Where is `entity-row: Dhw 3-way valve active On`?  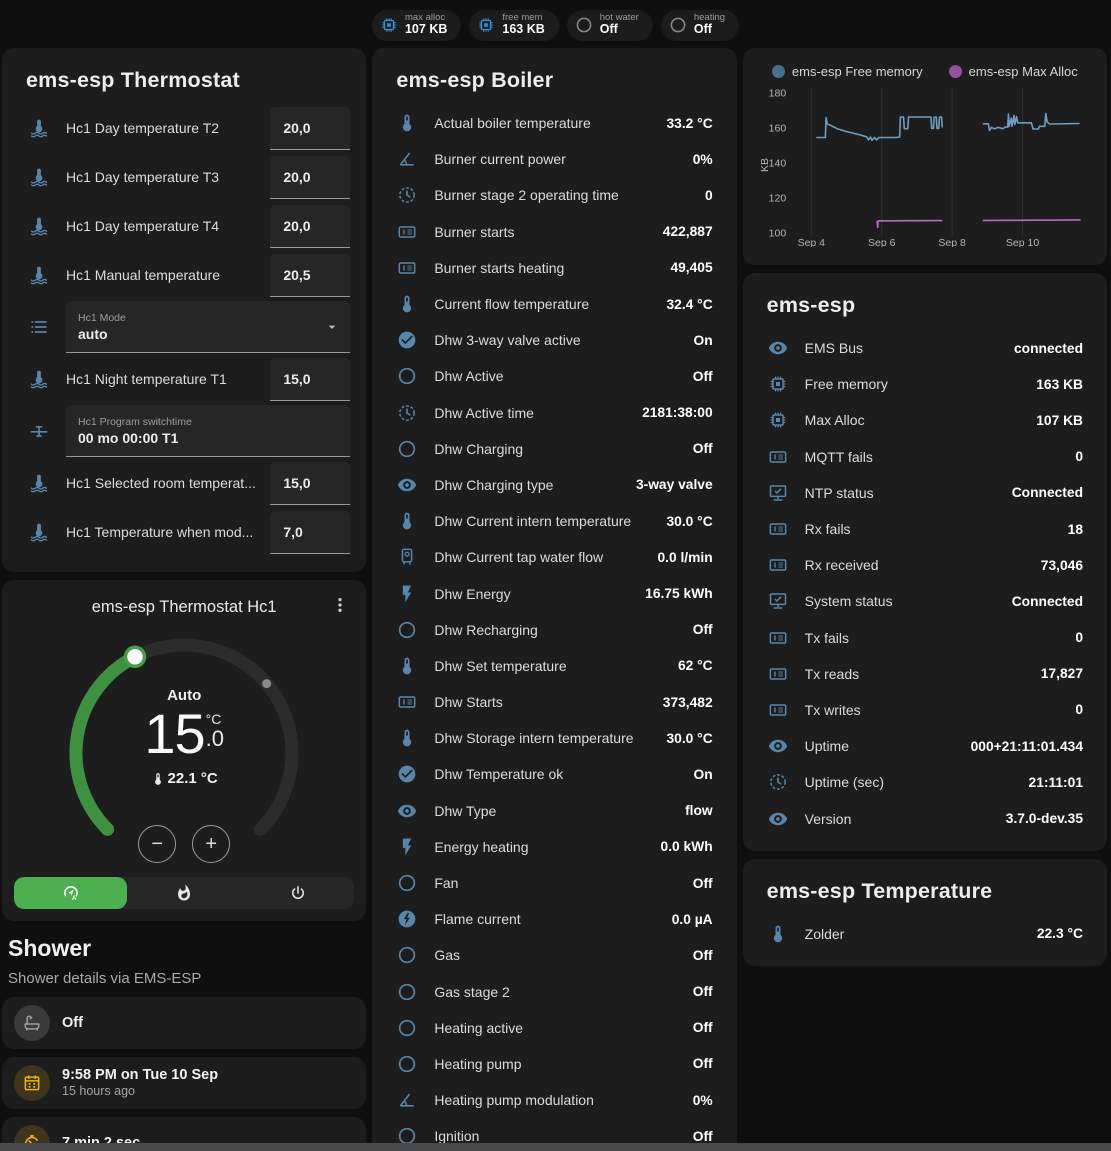 entity-row: Dhw 3-way valve active On is located at coordinates (554, 340).